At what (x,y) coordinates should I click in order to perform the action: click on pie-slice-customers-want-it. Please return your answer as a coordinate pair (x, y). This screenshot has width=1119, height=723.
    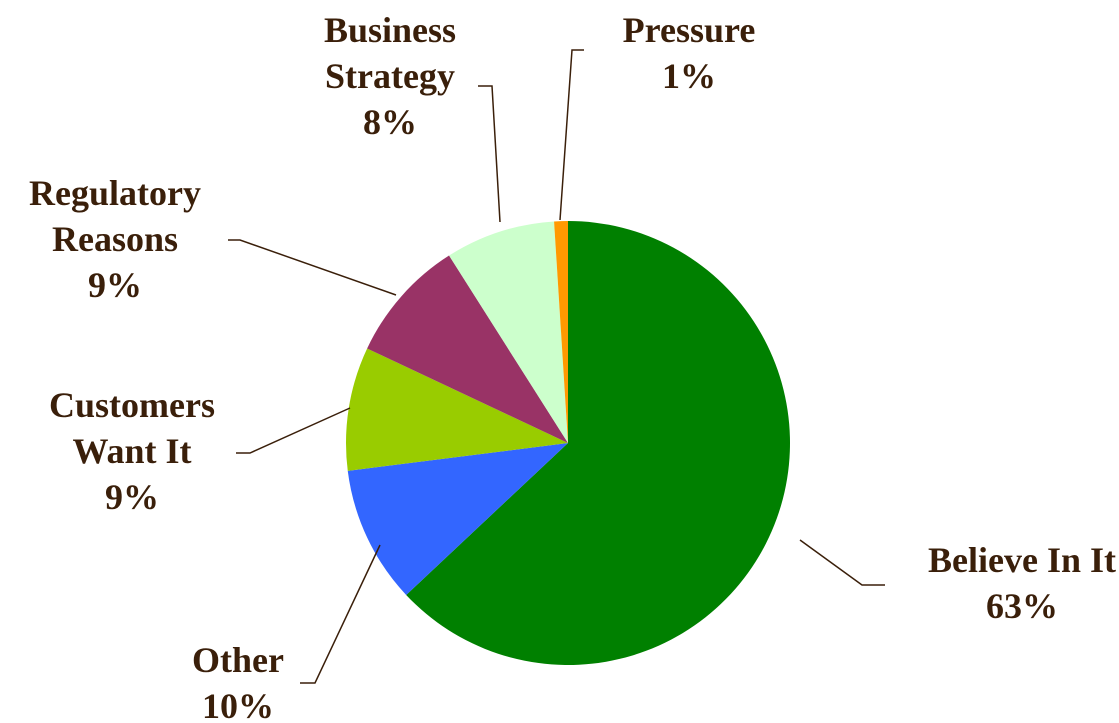
    Looking at the image, I should click on (457, 409).